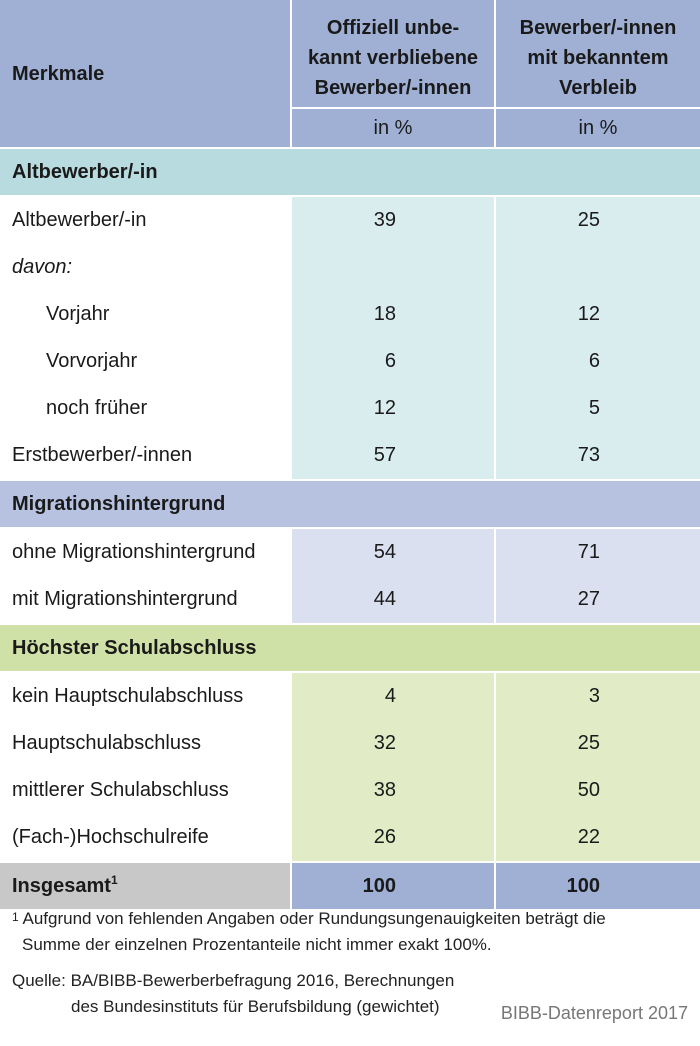  I want to click on table-row: mit Migrationshintergrund 44 27, so click(350, 600).